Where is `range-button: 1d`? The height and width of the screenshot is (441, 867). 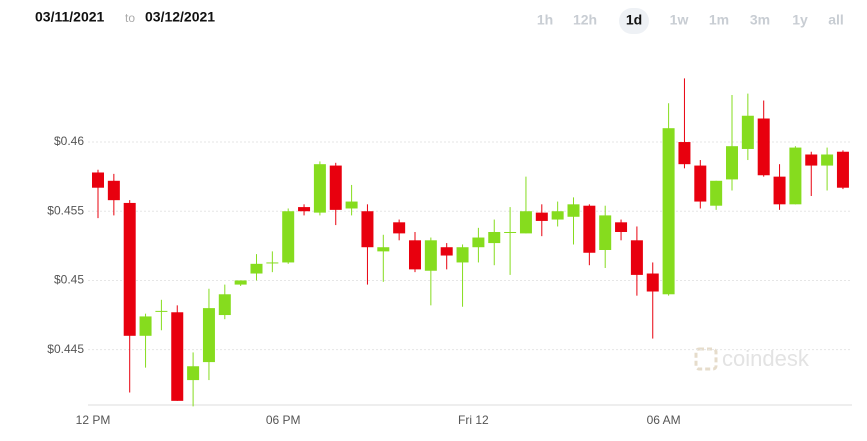 range-button: 1d is located at coordinates (634, 20).